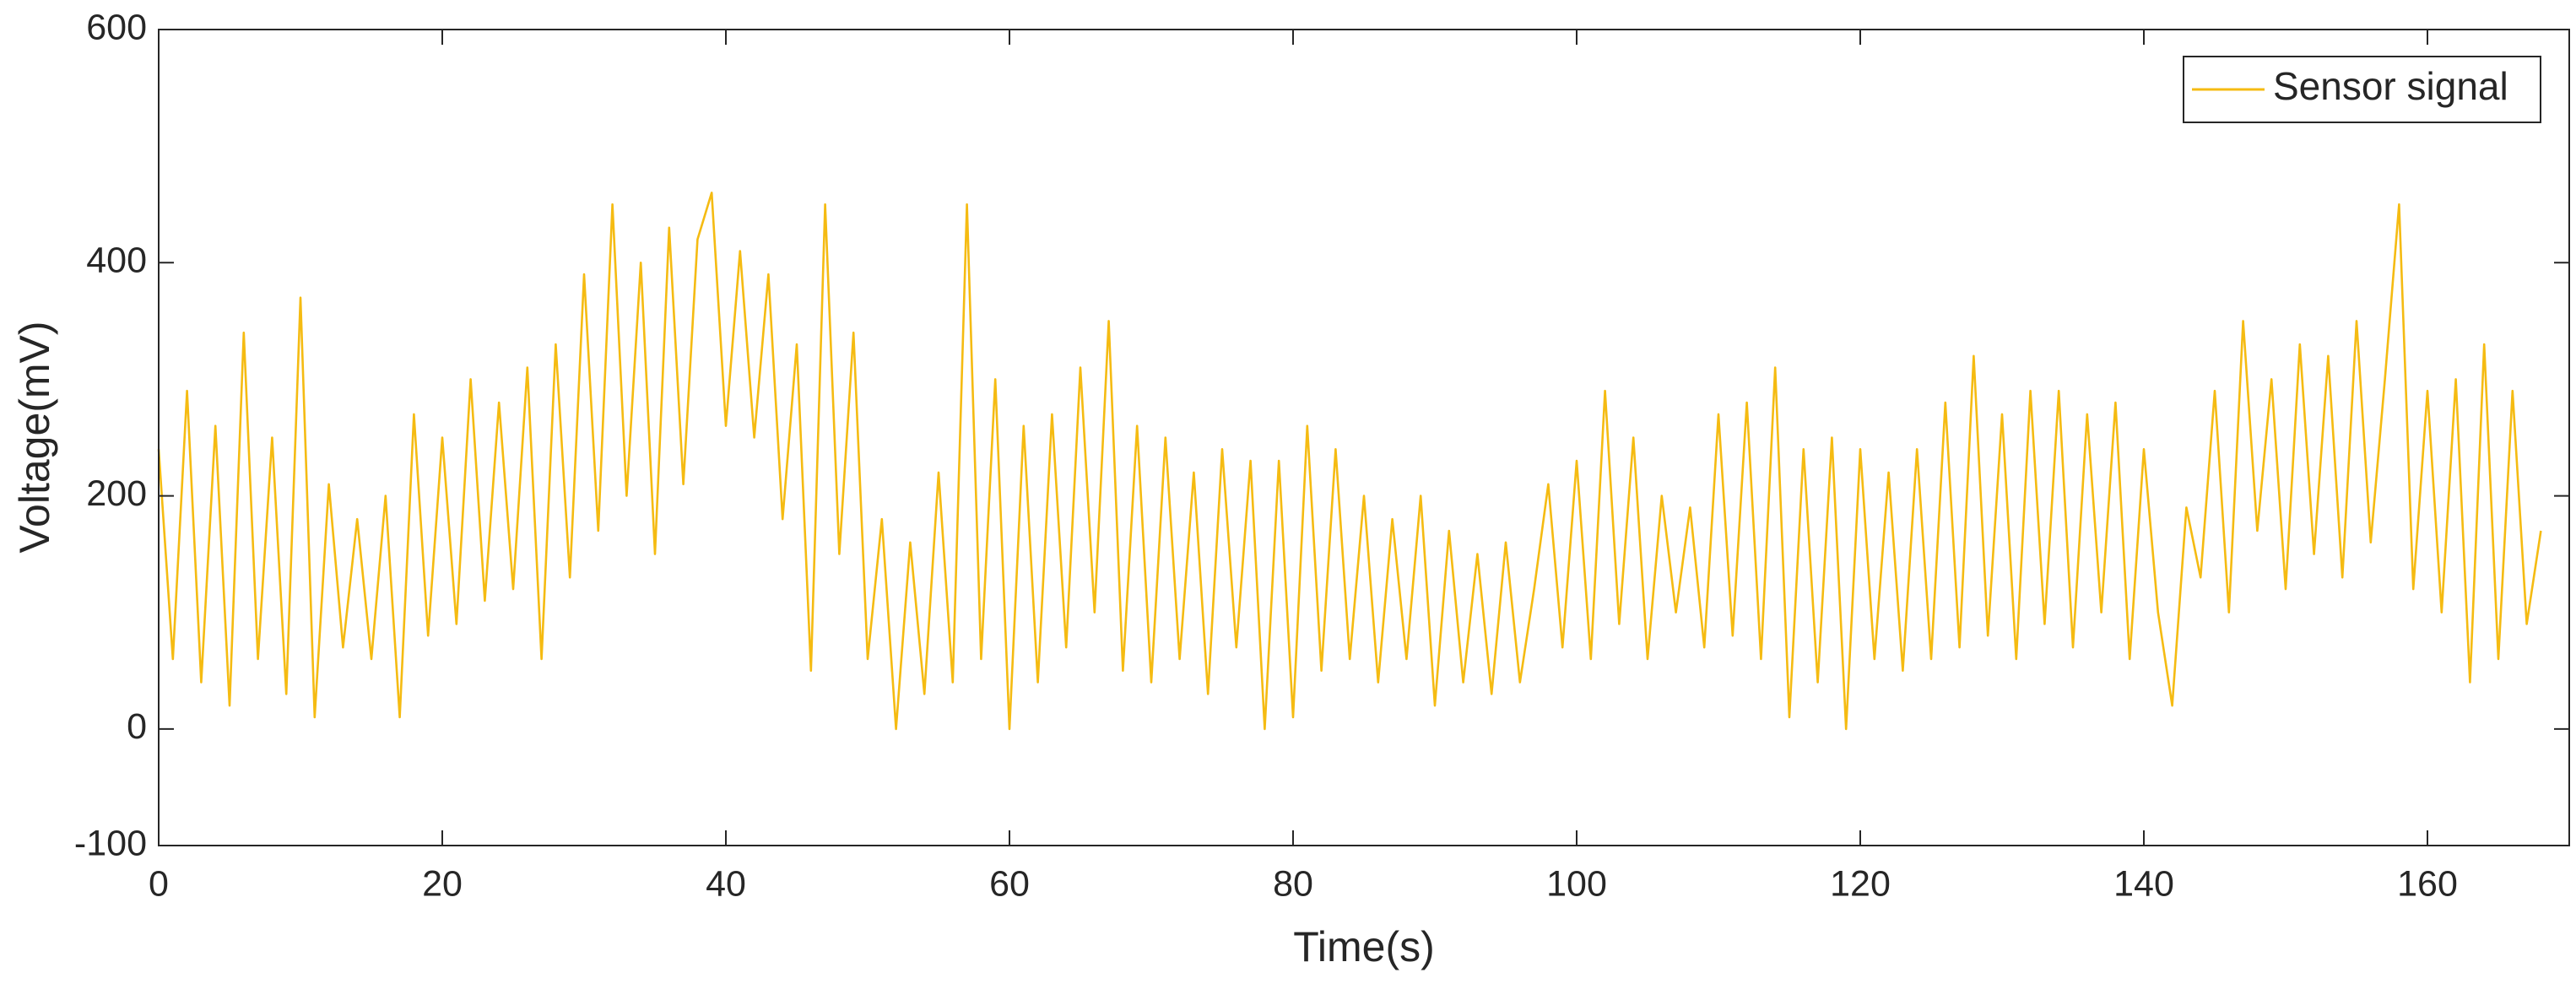 The height and width of the screenshot is (989, 2576). What do you see at coordinates (1576, 883) in the screenshot?
I see `x-tick-label: 100` at bounding box center [1576, 883].